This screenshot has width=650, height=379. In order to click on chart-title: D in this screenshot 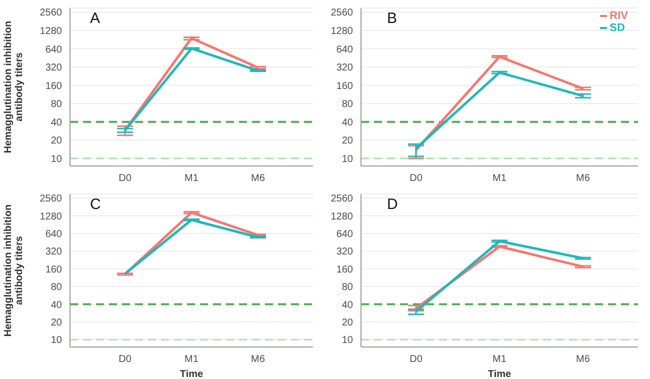, I will do `click(392, 204)`.